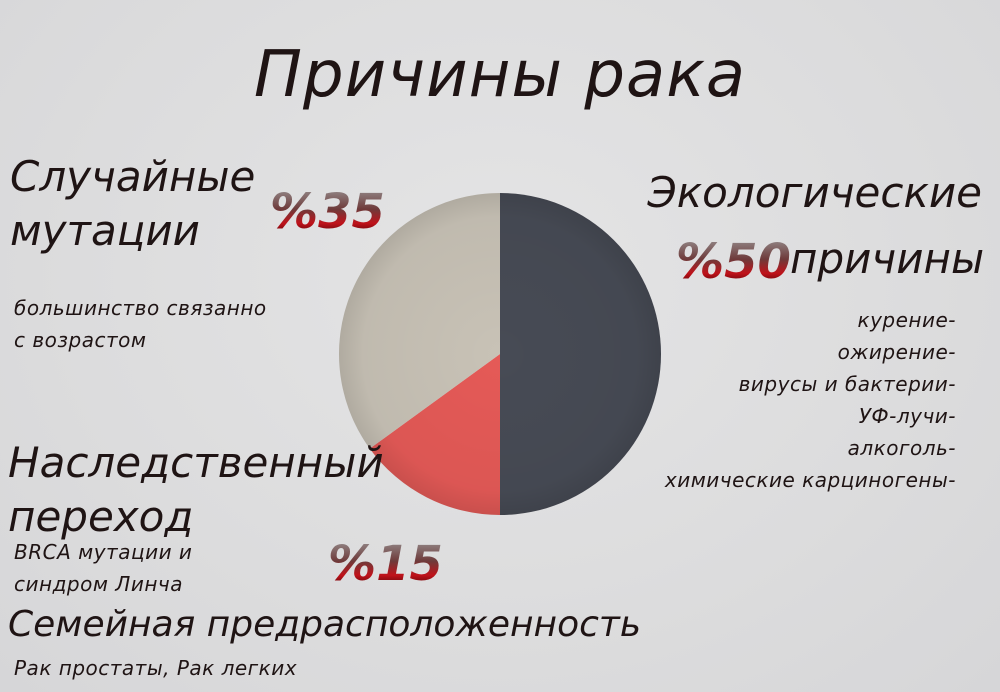  What do you see at coordinates (325, 624) in the screenshot?
I see `family-heading: Семейная предрасположенность` at bounding box center [325, 624].